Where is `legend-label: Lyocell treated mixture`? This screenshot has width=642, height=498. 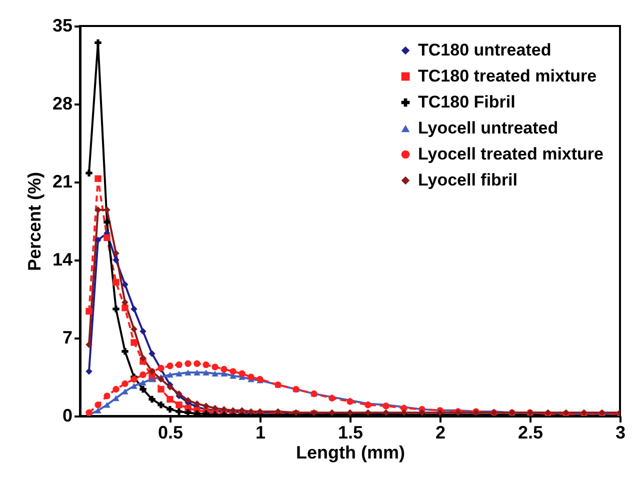 legend-label: Lyocell treated mixture is located at coordinates (511, 154).